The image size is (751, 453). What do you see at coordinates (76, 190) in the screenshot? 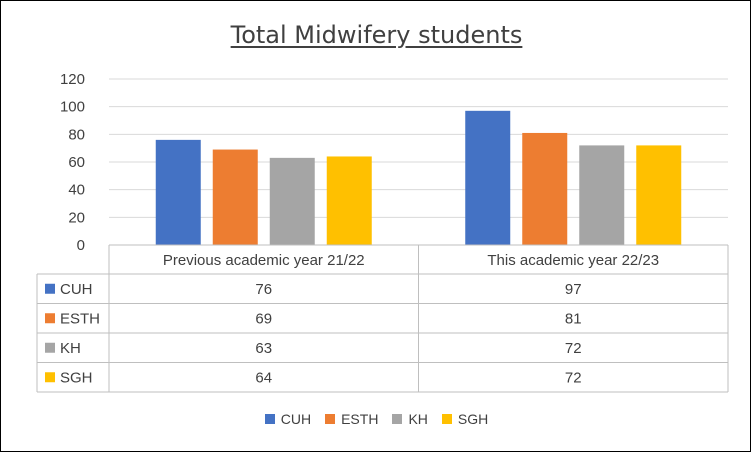
I see `y-tick-label: 40` at bounding box center [76, 190].